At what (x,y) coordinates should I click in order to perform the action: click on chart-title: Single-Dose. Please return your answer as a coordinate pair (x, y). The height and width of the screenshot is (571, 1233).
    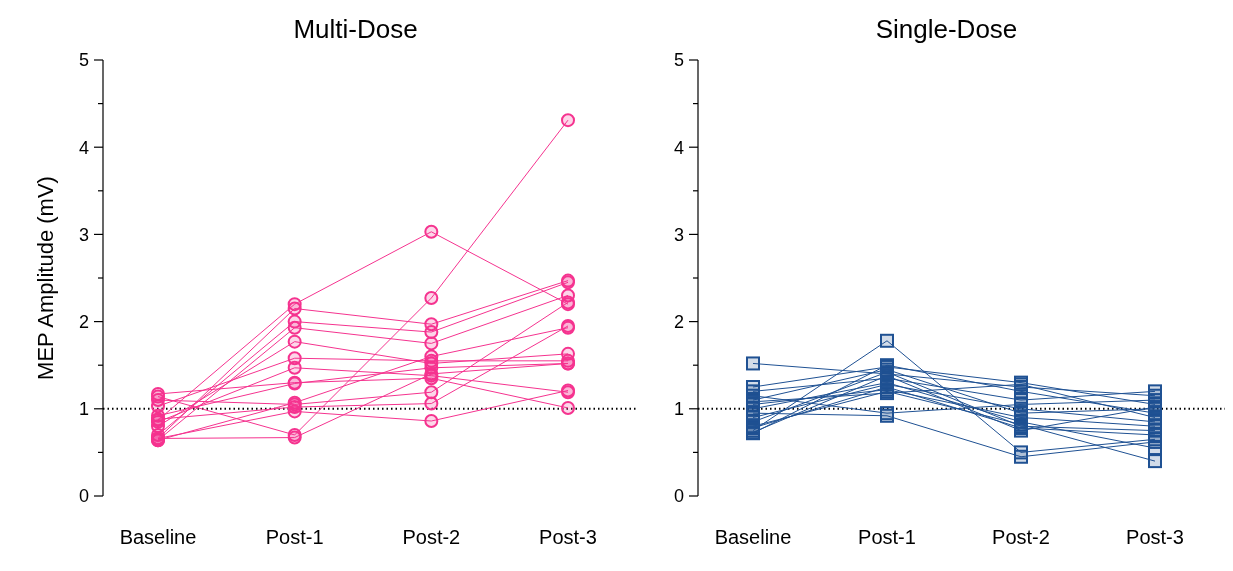
    Looking at the image, I should click on (946, 29).